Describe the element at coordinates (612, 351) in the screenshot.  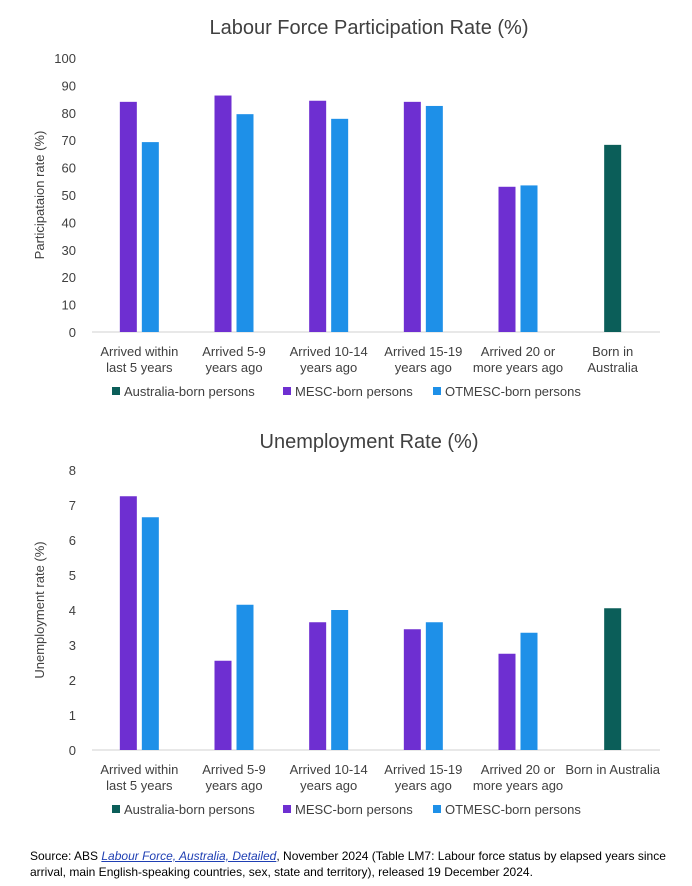
I see `x-tick-label: Born in` at that location.